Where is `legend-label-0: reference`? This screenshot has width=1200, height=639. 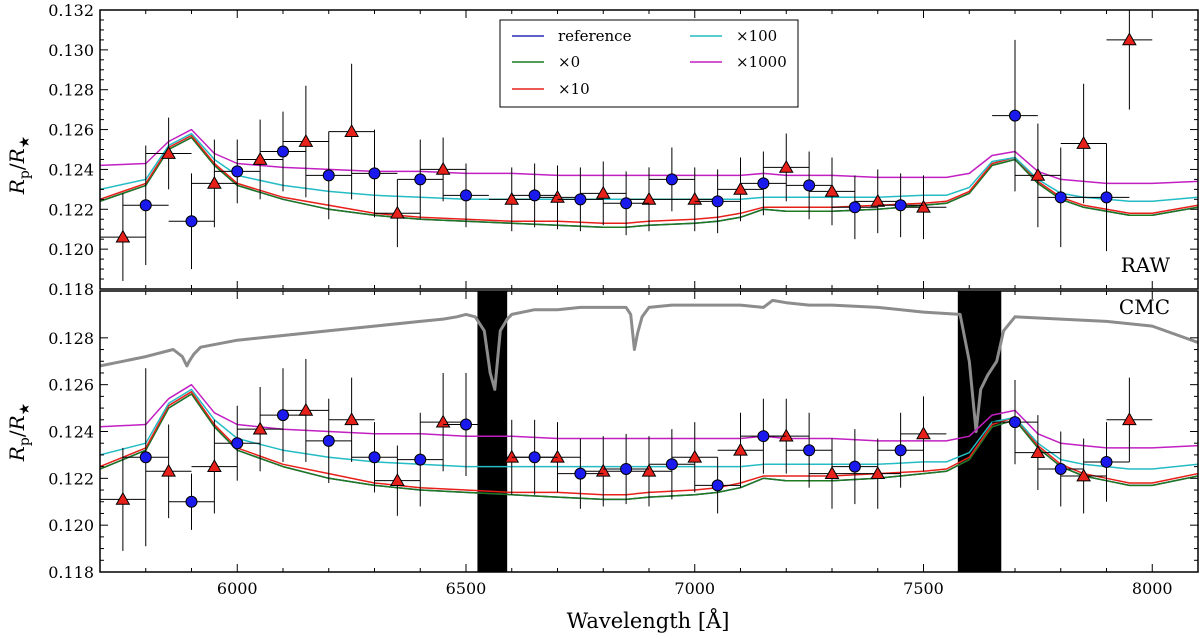 legend-label-0: reference is located at coordinates (595, 36).